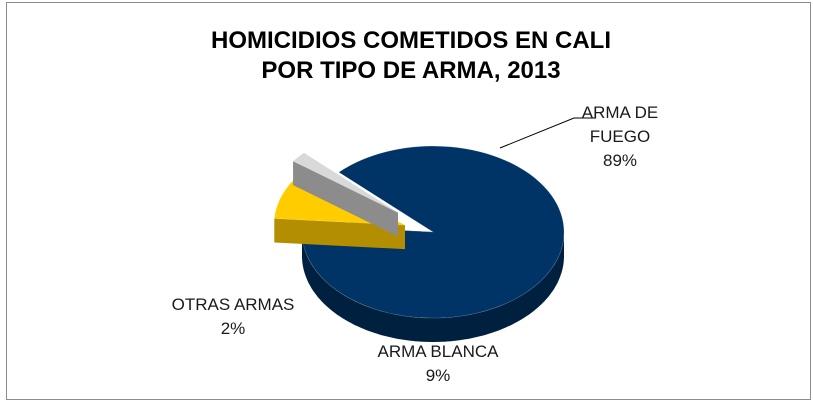  I want to click on slice-top-arma-de-fuego, so click(433, 232).